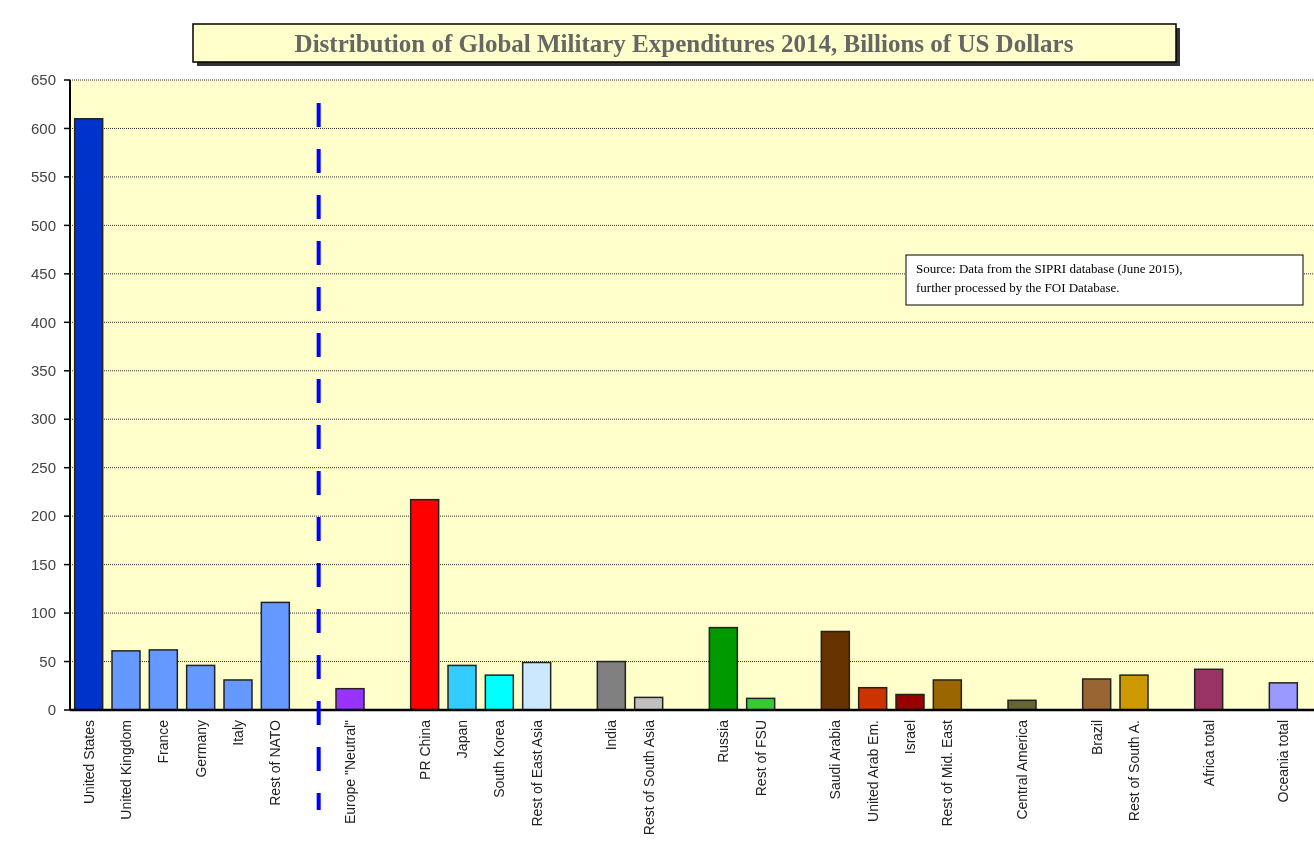 The image size is (1314, 856). Describe the element at coordinates (43, 419) in the screenshot. I see `y-tick-label: 300` at that location.